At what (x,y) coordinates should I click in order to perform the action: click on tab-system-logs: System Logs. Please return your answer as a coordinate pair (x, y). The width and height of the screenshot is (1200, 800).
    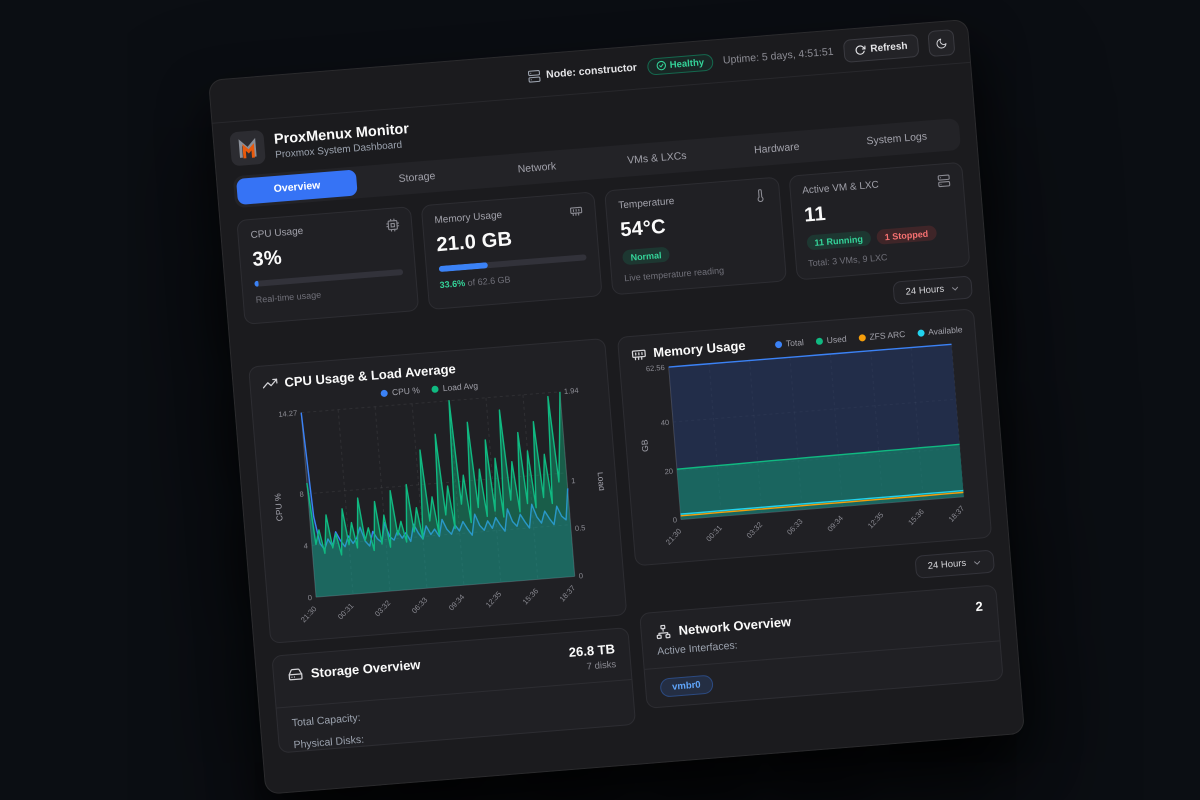
    Looking at the image, I should click on (897, 139).